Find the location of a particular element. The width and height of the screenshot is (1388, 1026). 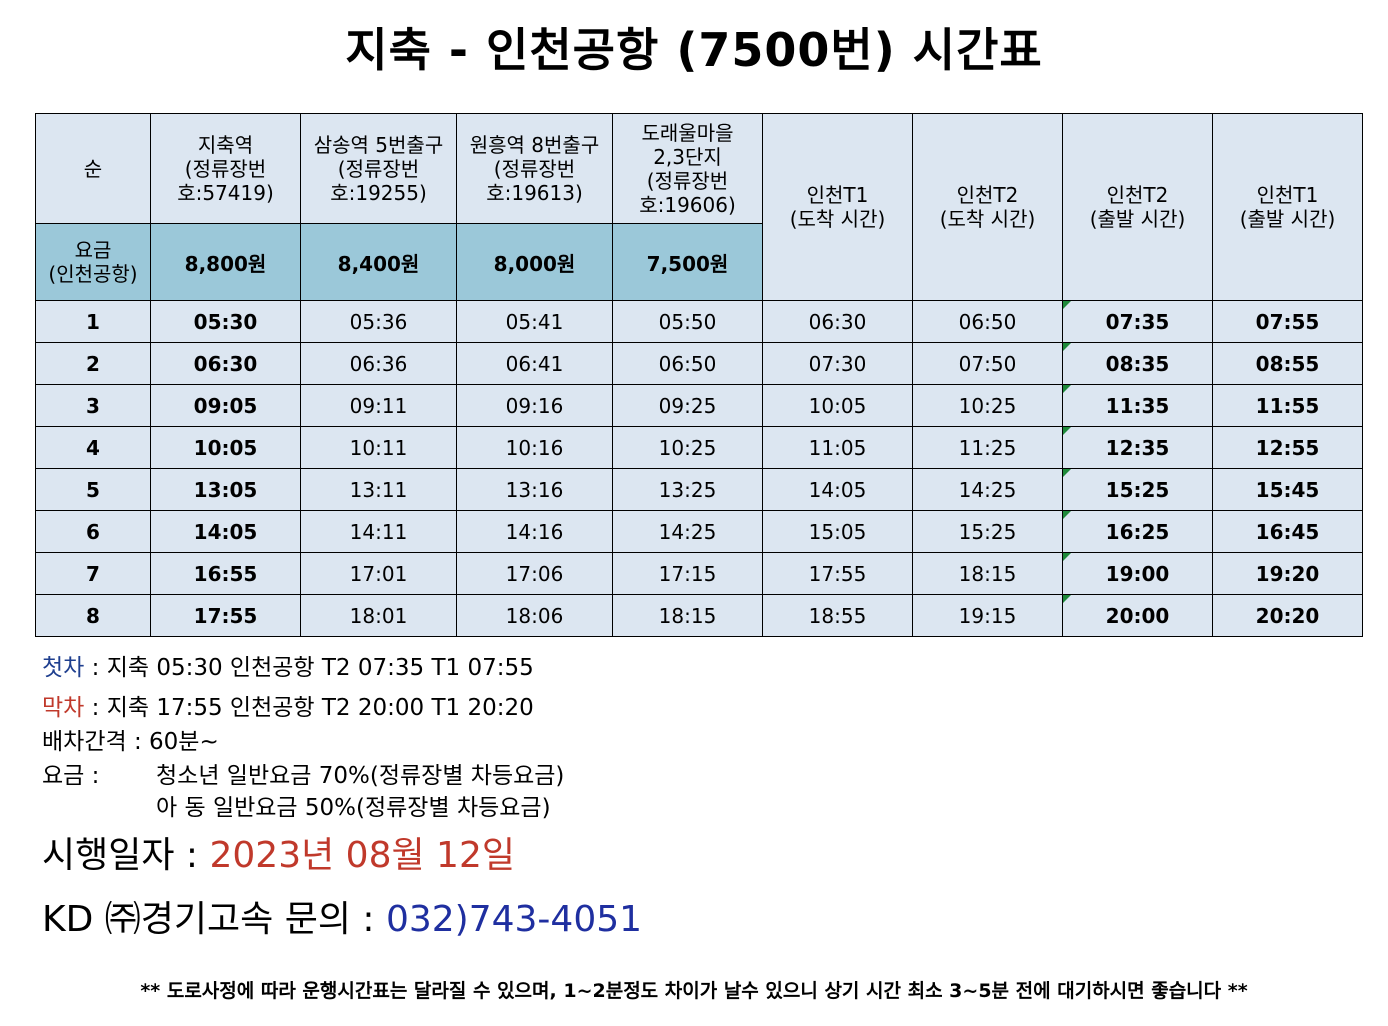

header-stop-name: 지축역 is located at coordinates (225, 144).